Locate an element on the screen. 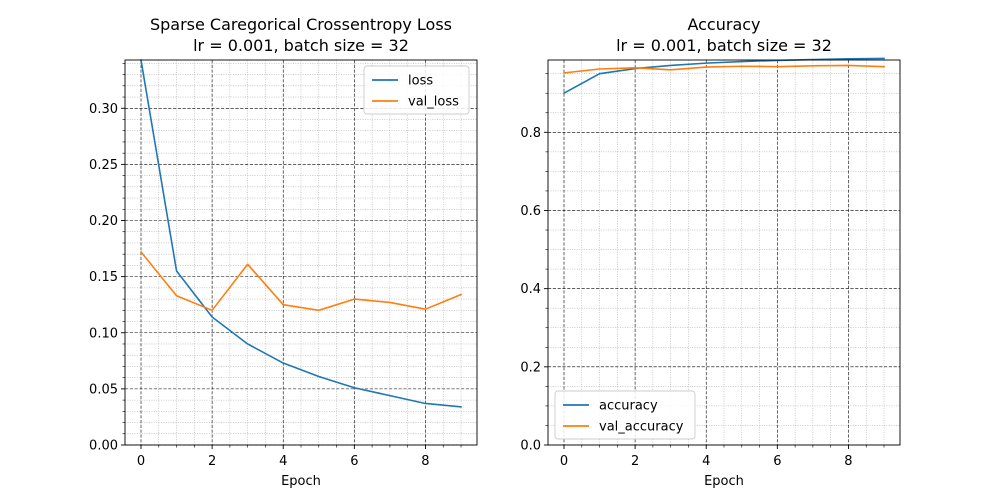  chart-title: Accuracy lr = 0.001, batch size = 32 is located at coordinates (724, 35).